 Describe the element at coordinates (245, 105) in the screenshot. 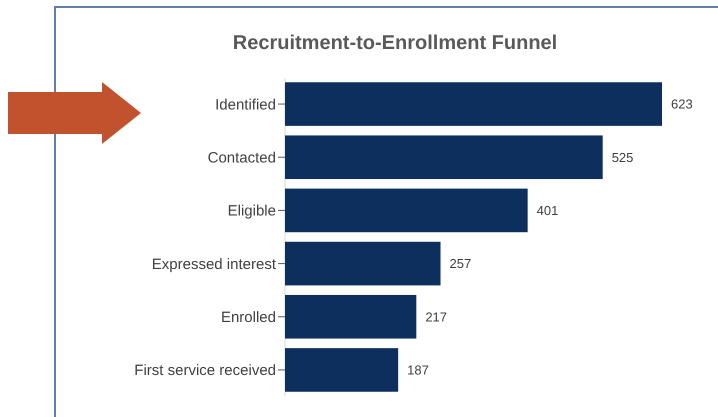

I see `y-tick-label: Identified` at that location.